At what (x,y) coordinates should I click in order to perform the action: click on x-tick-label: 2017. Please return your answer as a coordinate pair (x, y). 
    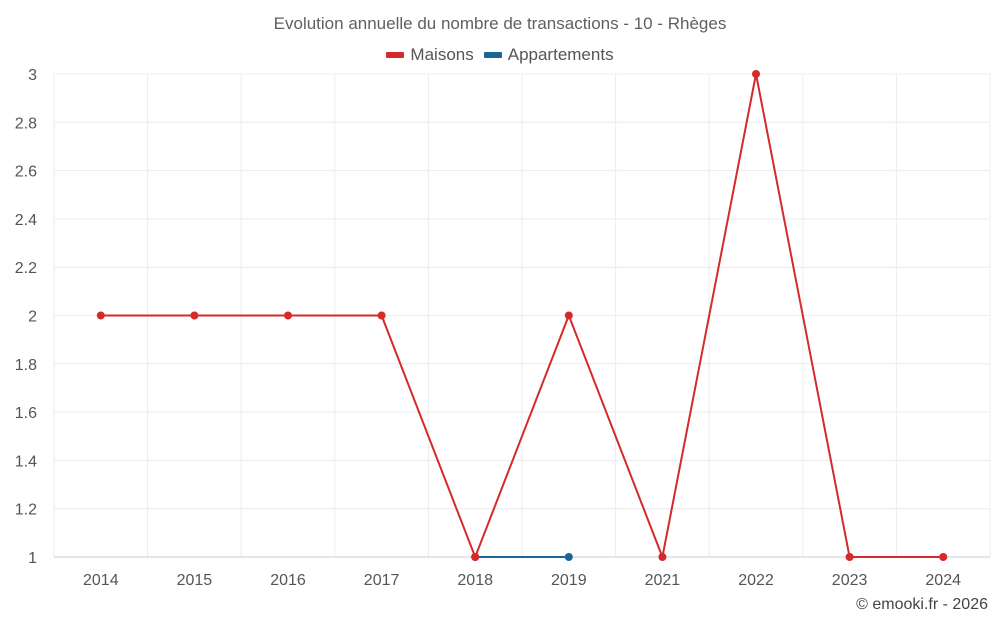
    Looking at the image, I should click on (382, 580).